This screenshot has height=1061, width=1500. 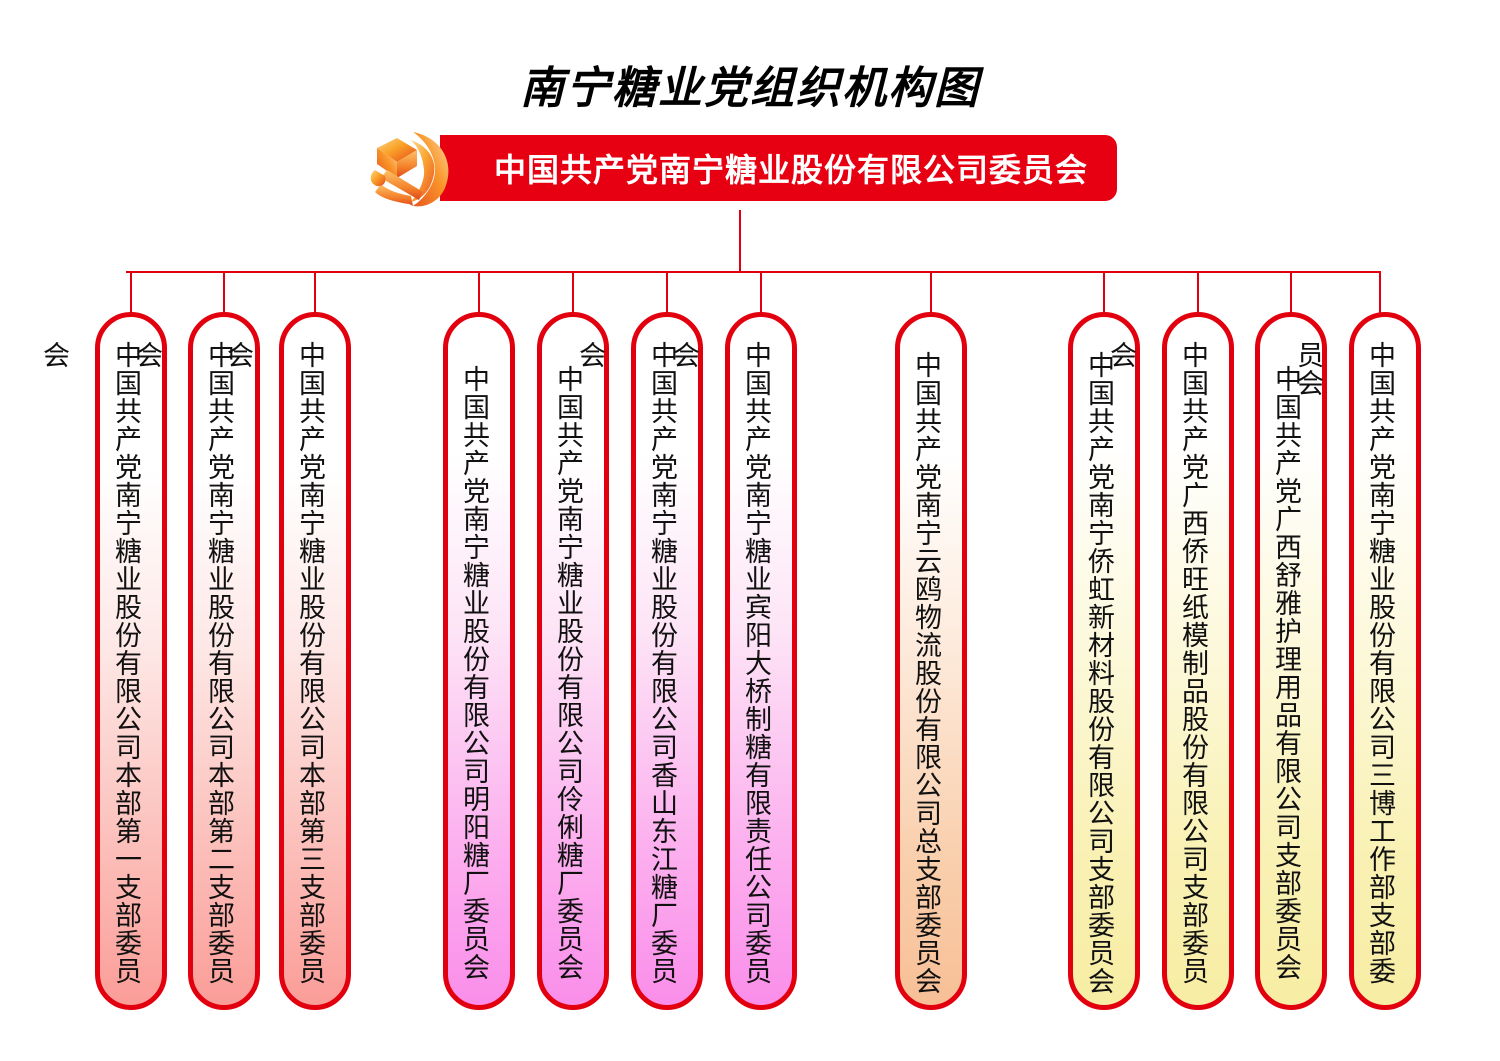 I want to click on org-node-12: 中国共产党南宁糖业股份有限公司三博工作部支部委员会, so click(x=1357, y=661).